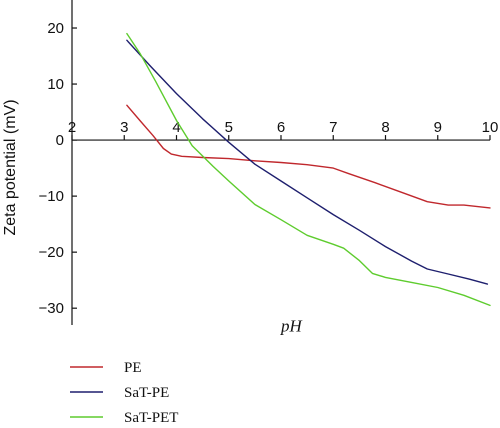 The width and height of the screenshot is (500, 428). I want to click on y-tick-label: 20, so click(55, 28).